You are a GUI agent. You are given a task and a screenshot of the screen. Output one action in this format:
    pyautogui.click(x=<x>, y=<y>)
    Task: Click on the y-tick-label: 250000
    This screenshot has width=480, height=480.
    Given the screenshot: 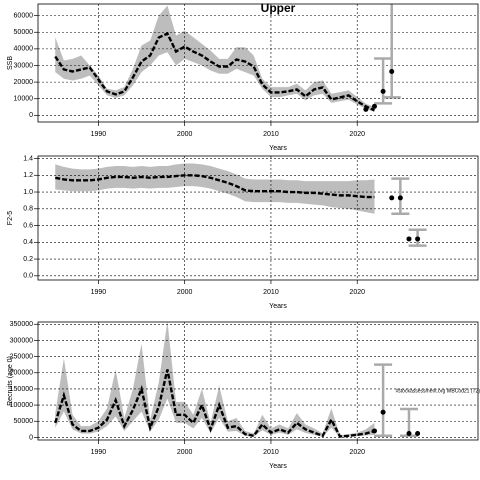 What is the action you would take?
    pyautogui.click(x=21, y=356)
    